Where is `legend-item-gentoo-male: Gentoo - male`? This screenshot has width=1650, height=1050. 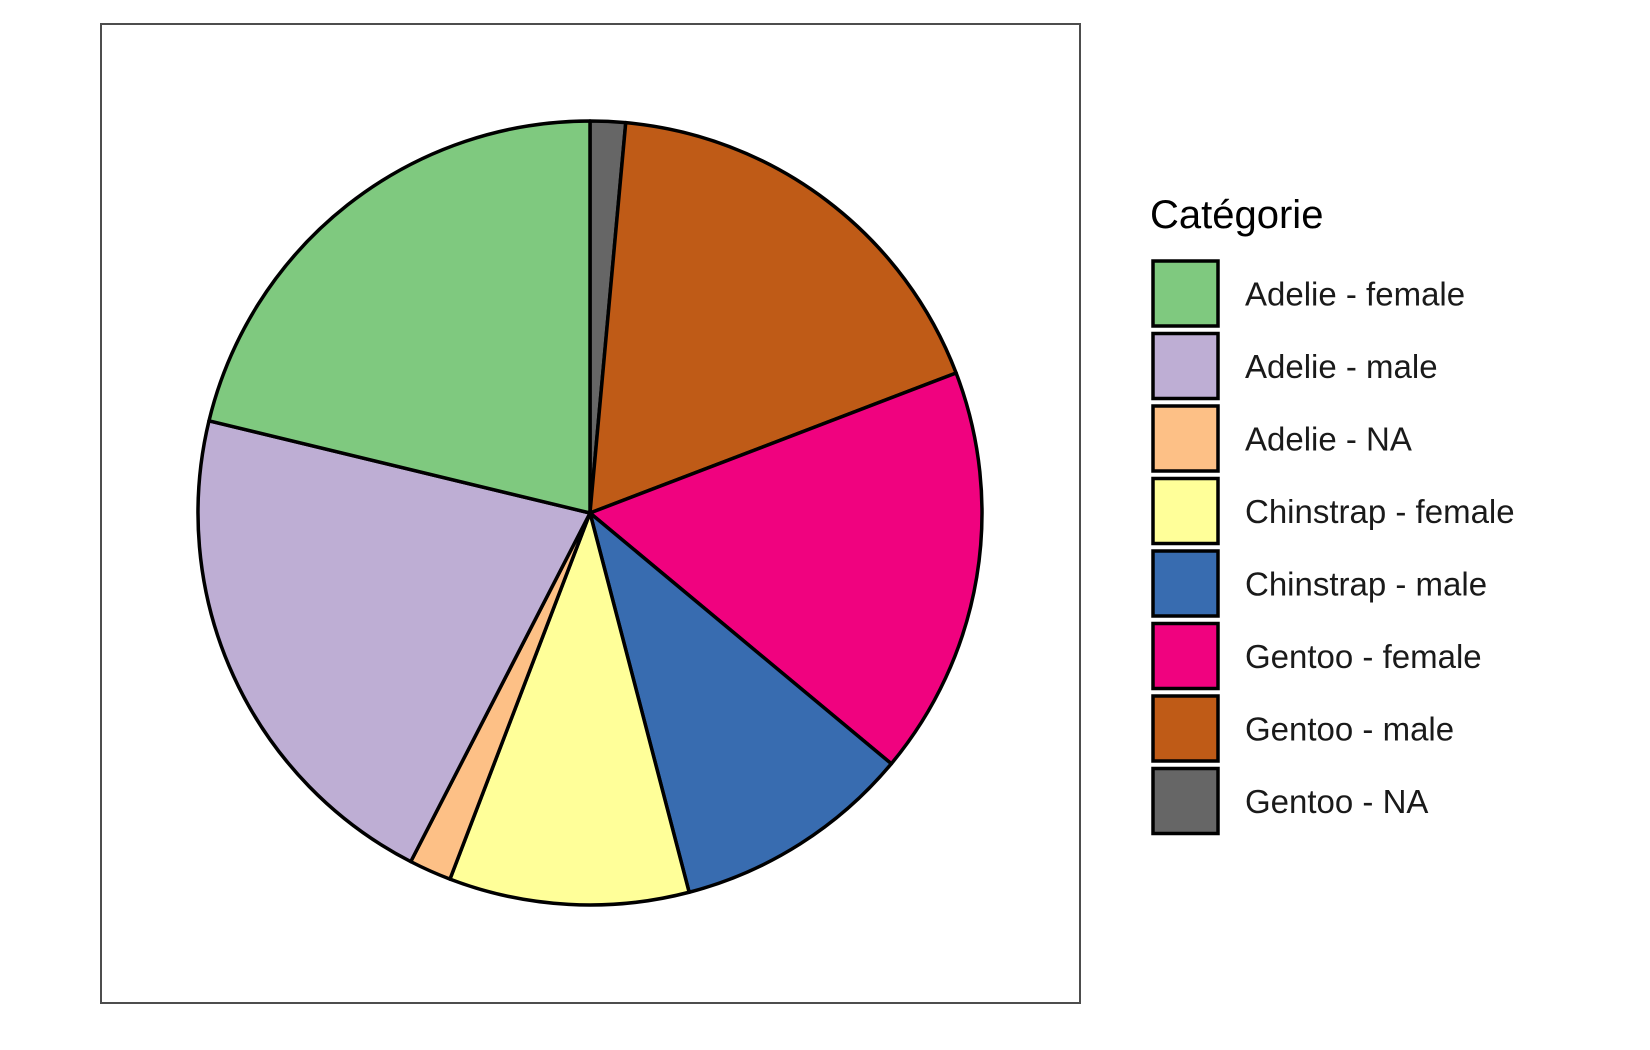 legend-item-gentoo-male: Gentoo - male is located at coordinates (1302, 728).